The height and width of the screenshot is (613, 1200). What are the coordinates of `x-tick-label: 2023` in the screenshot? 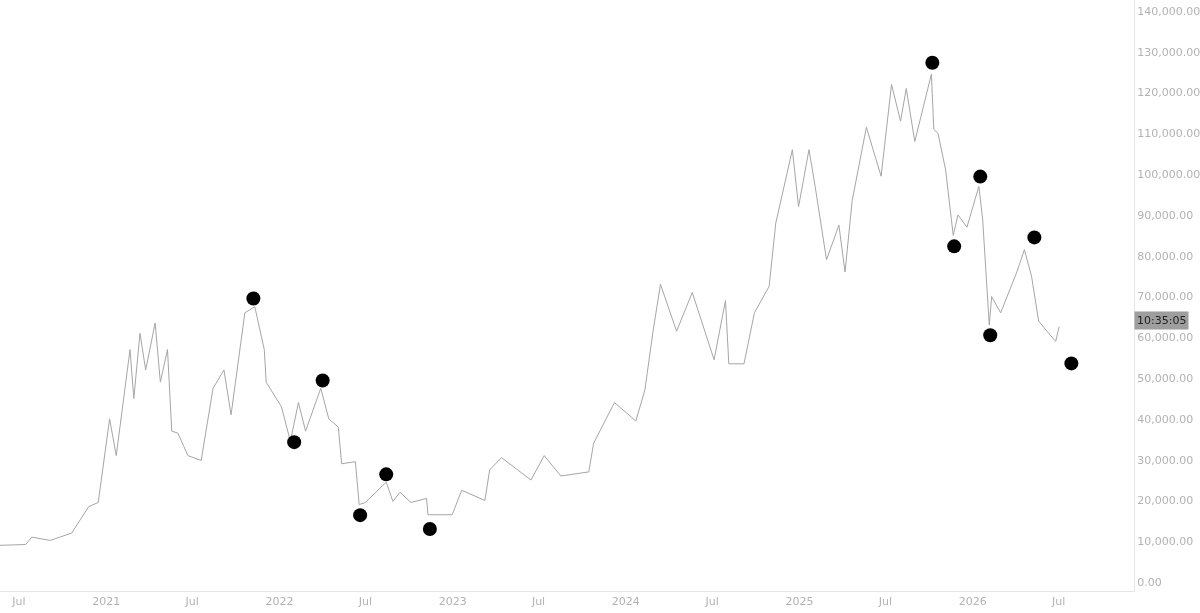 It's located at (452, 602).